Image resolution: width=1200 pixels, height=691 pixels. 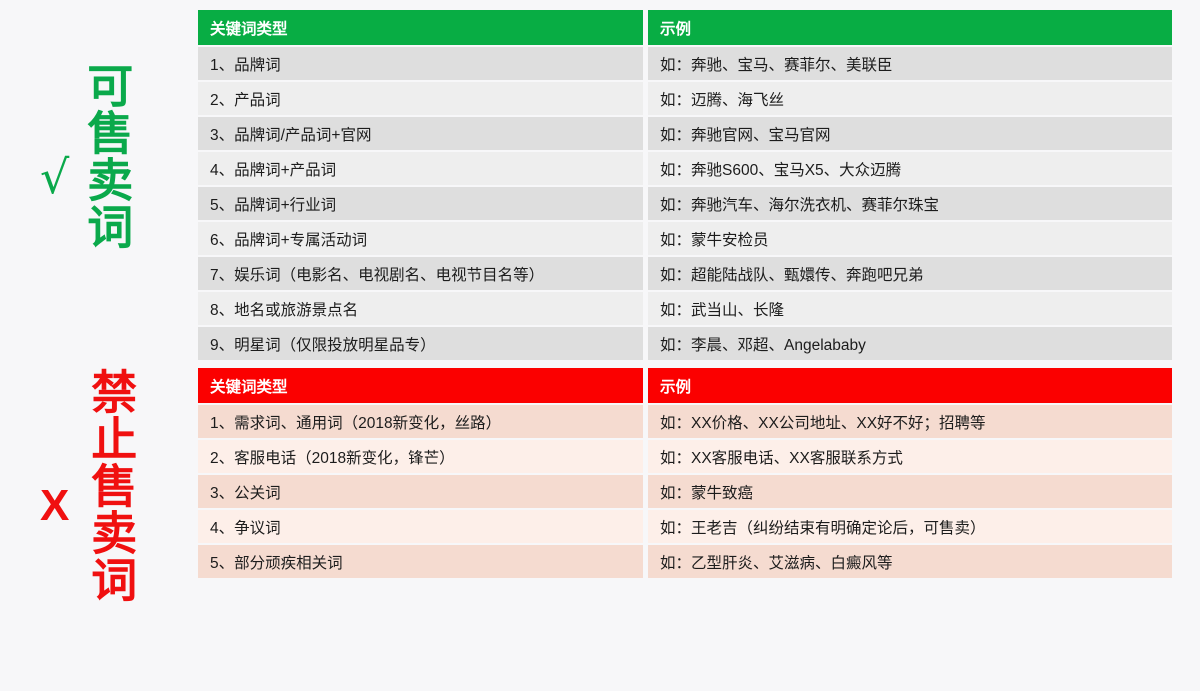 What do you see at coordinates (420, 63) in the screenshot?
I see `cell-keyword-type: 1、品牌词` at bounding box center [420, 63].